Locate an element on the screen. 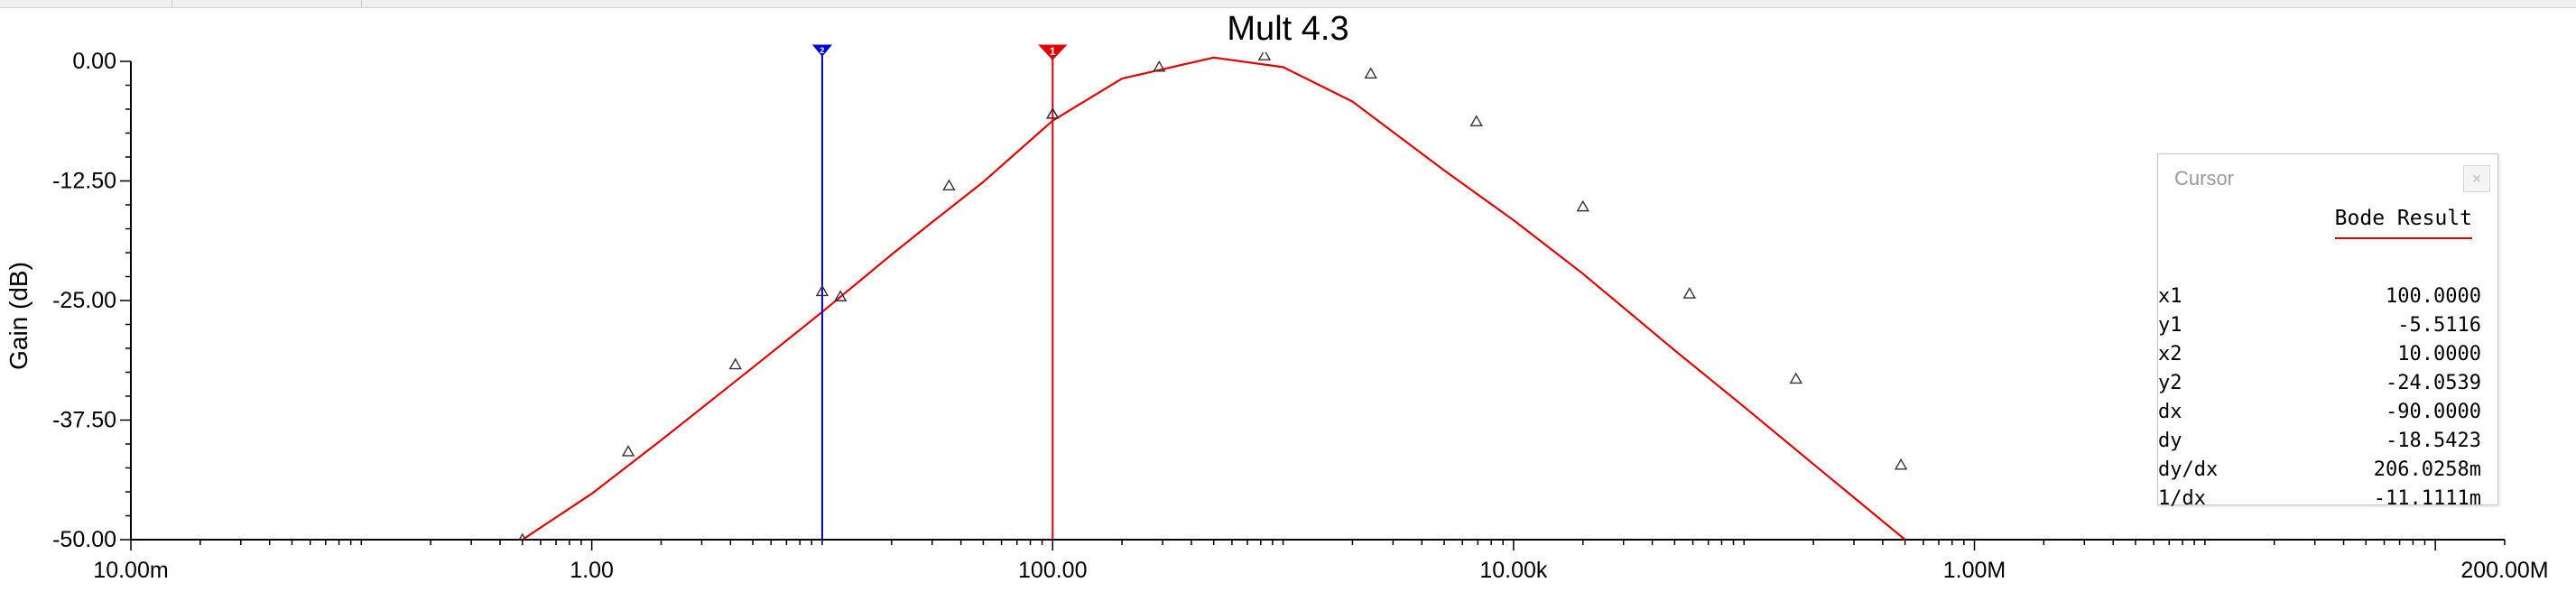 This screenshot has height=592, width=2576. readout-label: dy/dx is located at coordinates (2188, 469).